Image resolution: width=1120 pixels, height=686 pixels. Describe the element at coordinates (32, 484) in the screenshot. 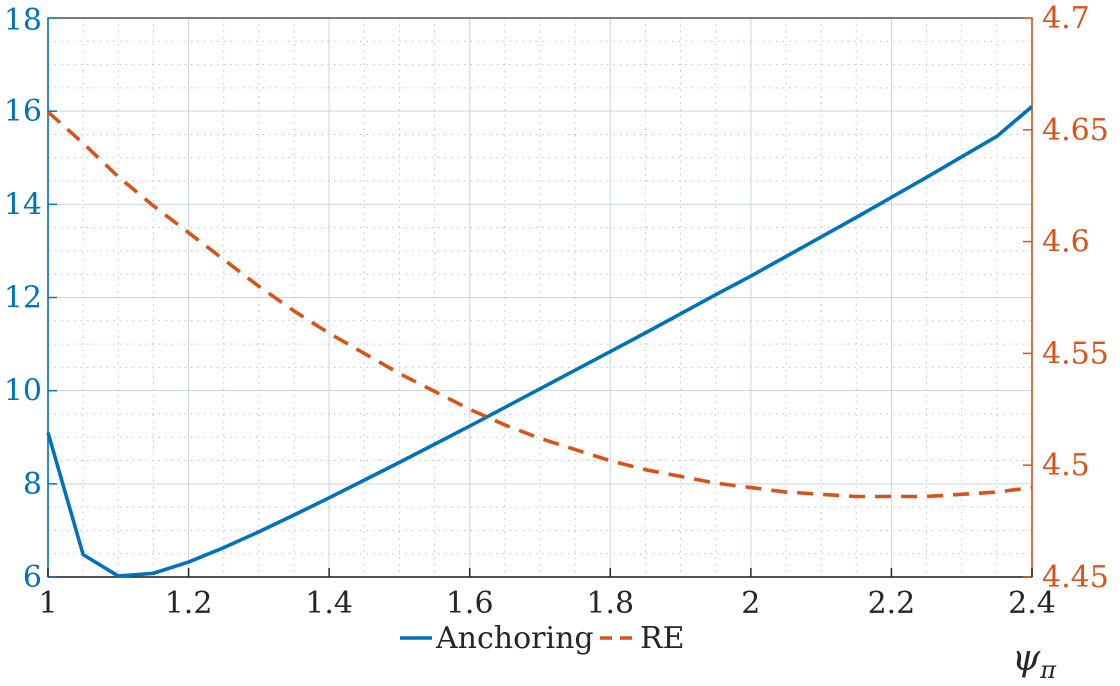

I see `left-tick-label: 8` at that location.